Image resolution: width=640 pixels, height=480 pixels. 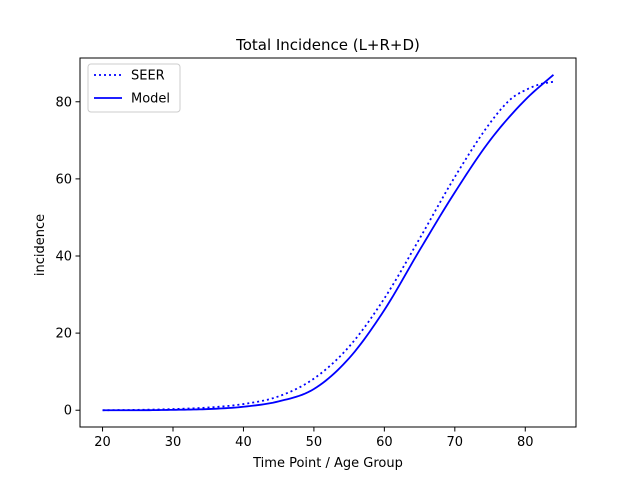 I want to click on x-tick-label: 30, so click(x=173, y=442).